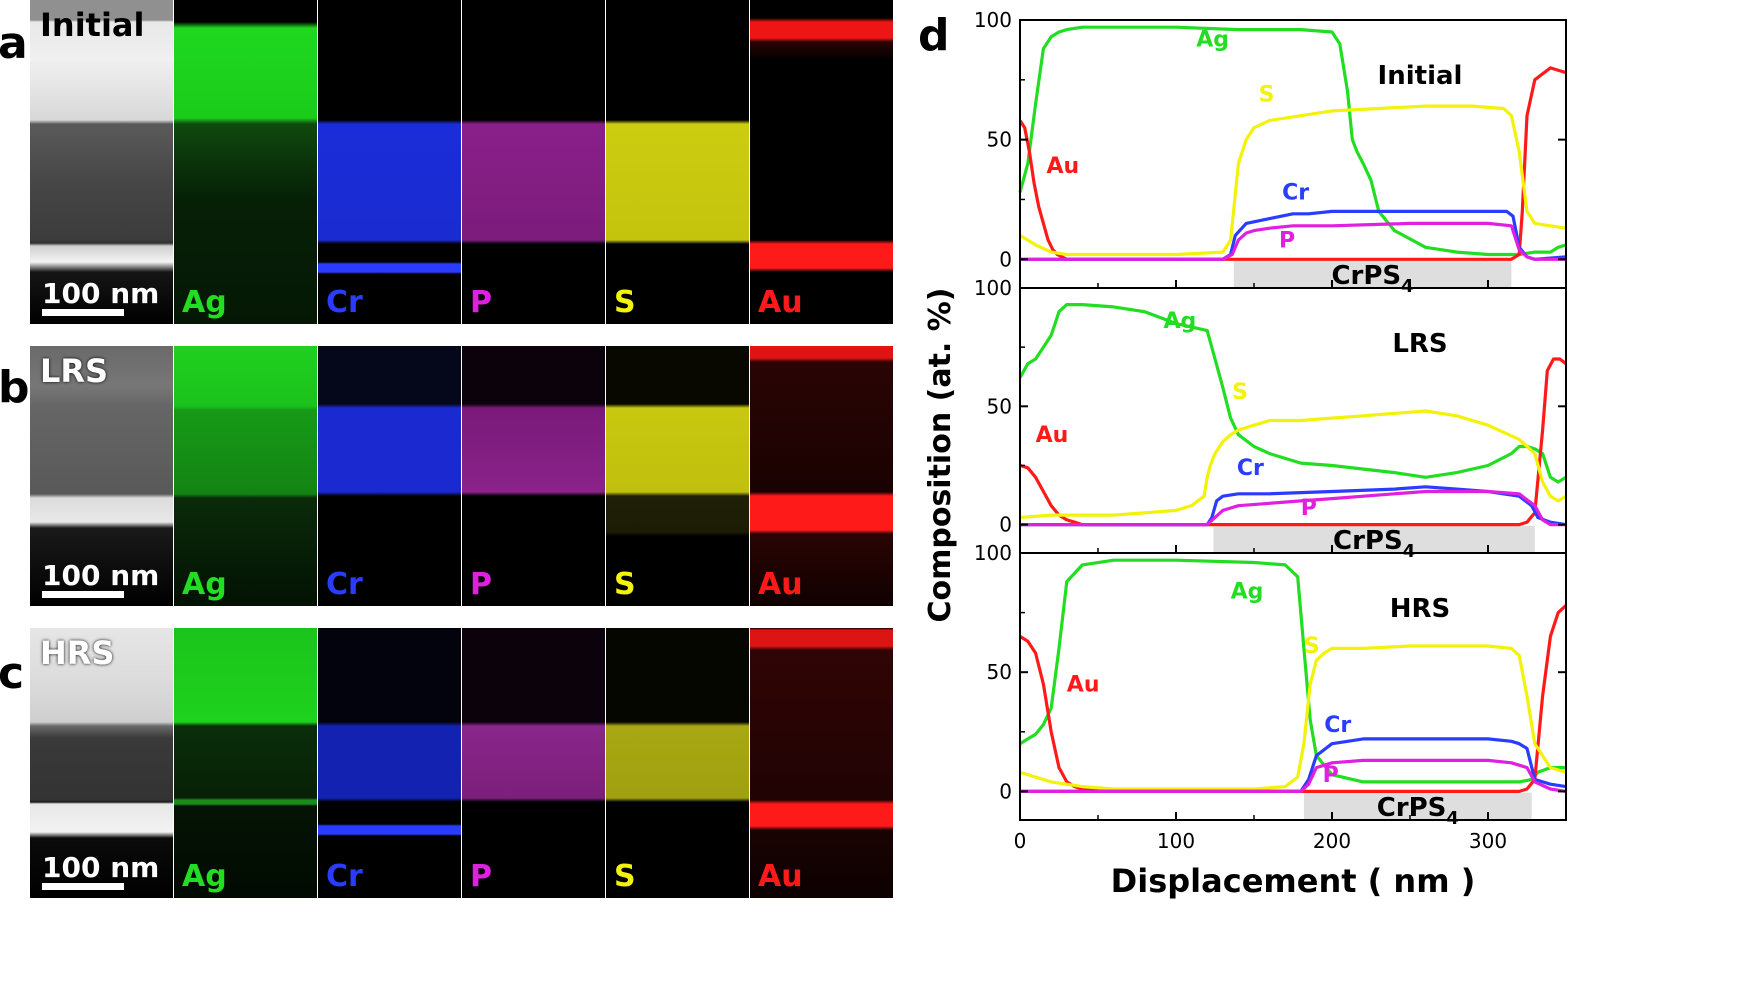  What do you see at coordinates (1420, 76) in the screenshot?
I see `subplot-title: Initial` at bounding box center [1420, 76].